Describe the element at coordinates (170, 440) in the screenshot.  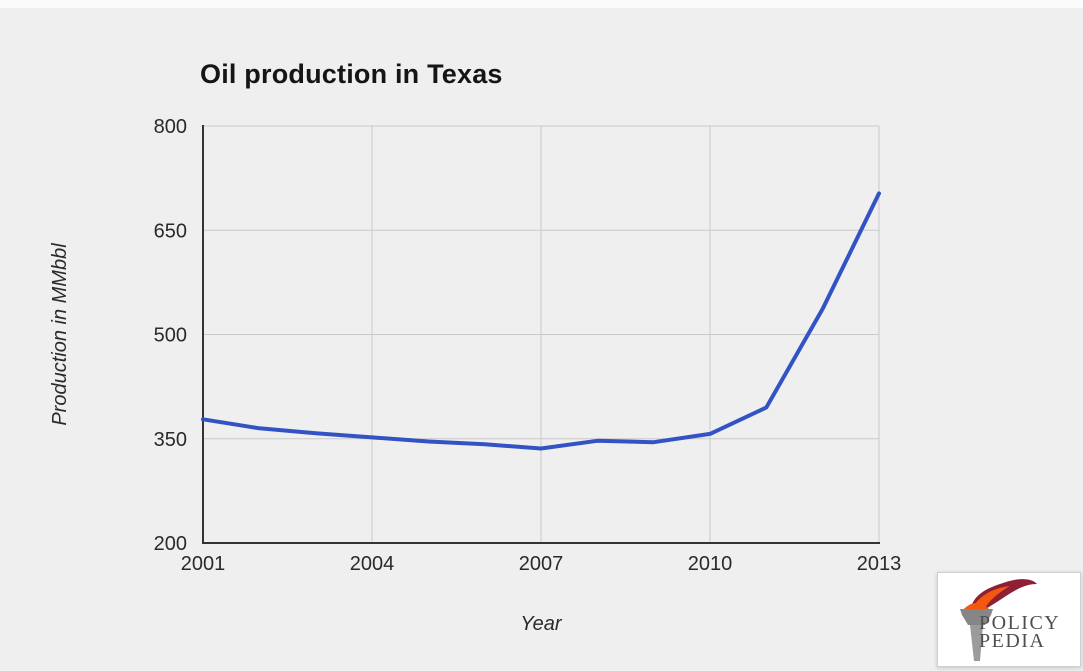
I see `y-tick-label: 350` at that location.